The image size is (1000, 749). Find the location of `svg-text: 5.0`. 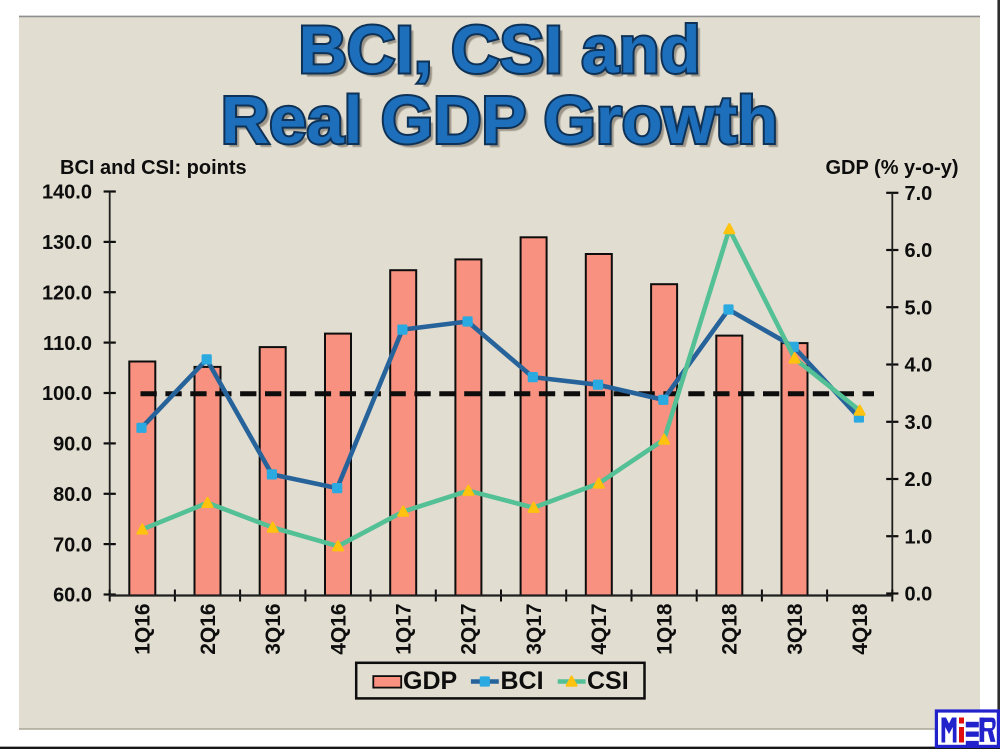

svg-text: 5.0 is located at coordinates (919, 308).